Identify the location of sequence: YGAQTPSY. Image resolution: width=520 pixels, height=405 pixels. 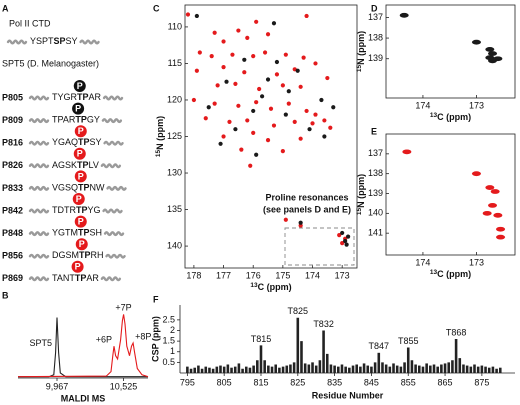
(77, 143).